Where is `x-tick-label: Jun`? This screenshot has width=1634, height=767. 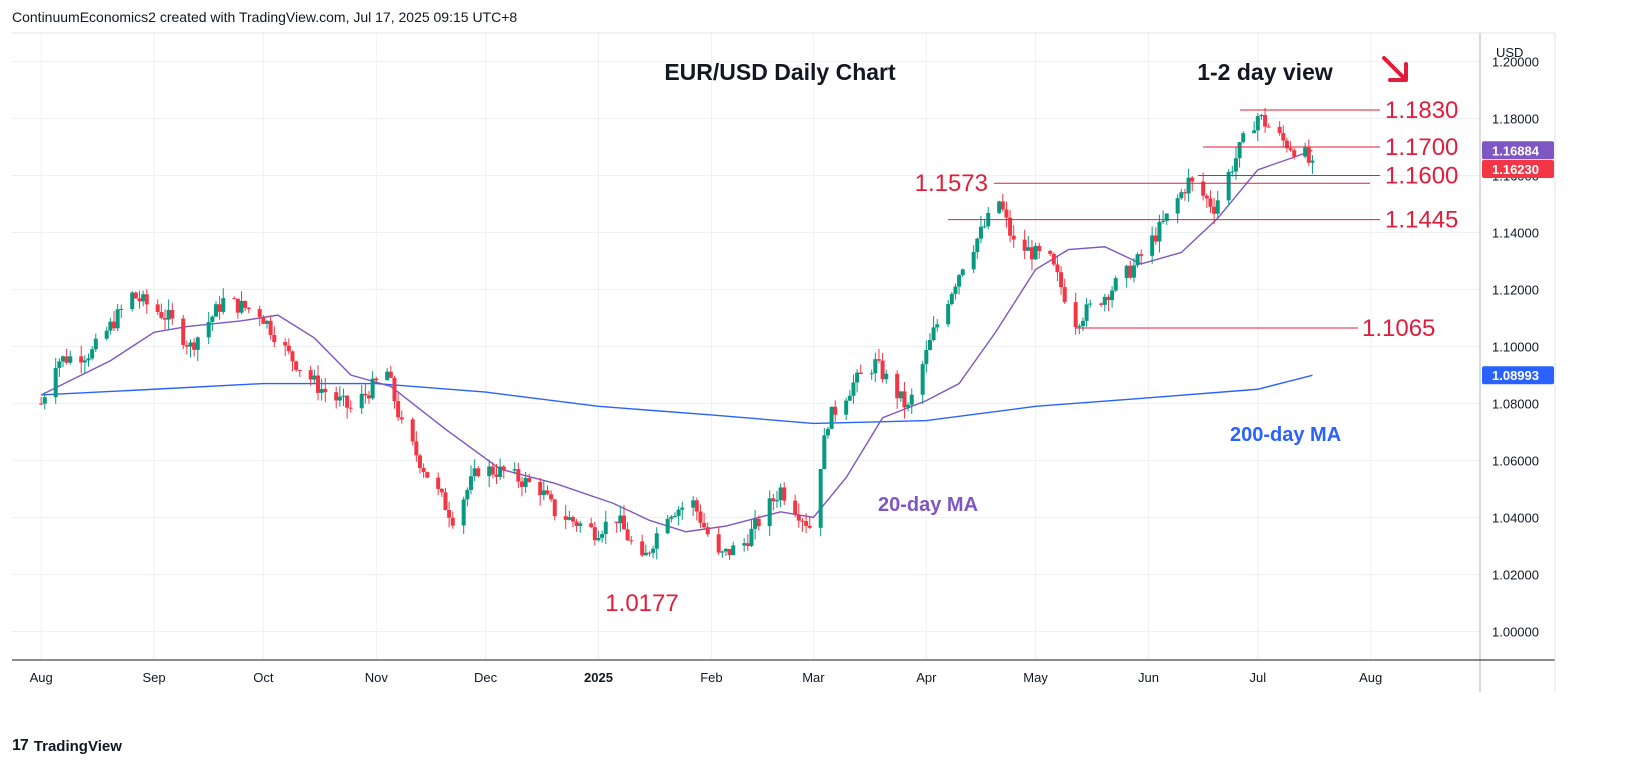 x-tick-label: Jun is located at coordinates (1148, 677).